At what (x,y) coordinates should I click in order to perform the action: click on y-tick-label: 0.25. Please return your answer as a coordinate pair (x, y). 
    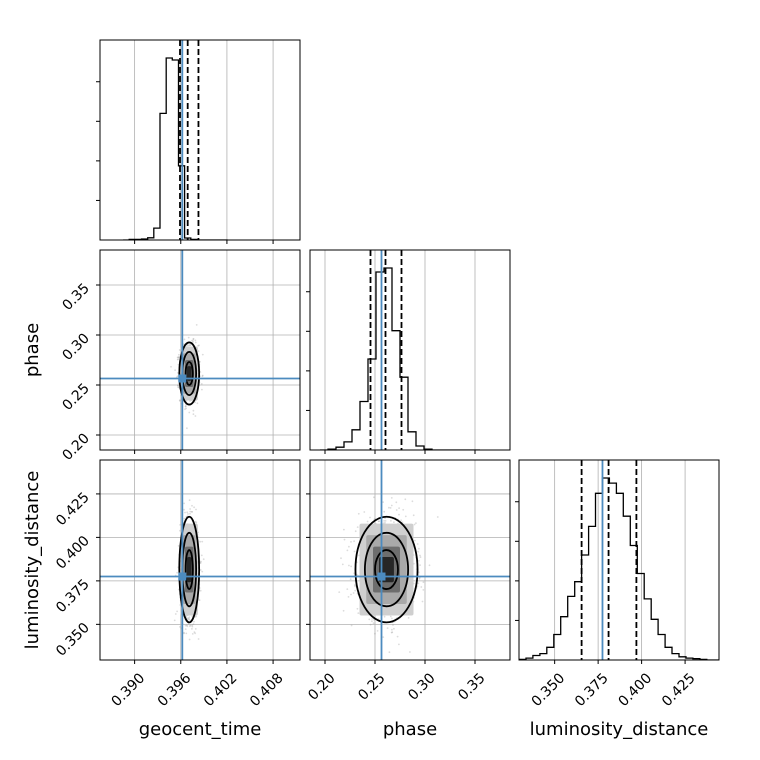
    Looking at the image, I should click on (75, 397).